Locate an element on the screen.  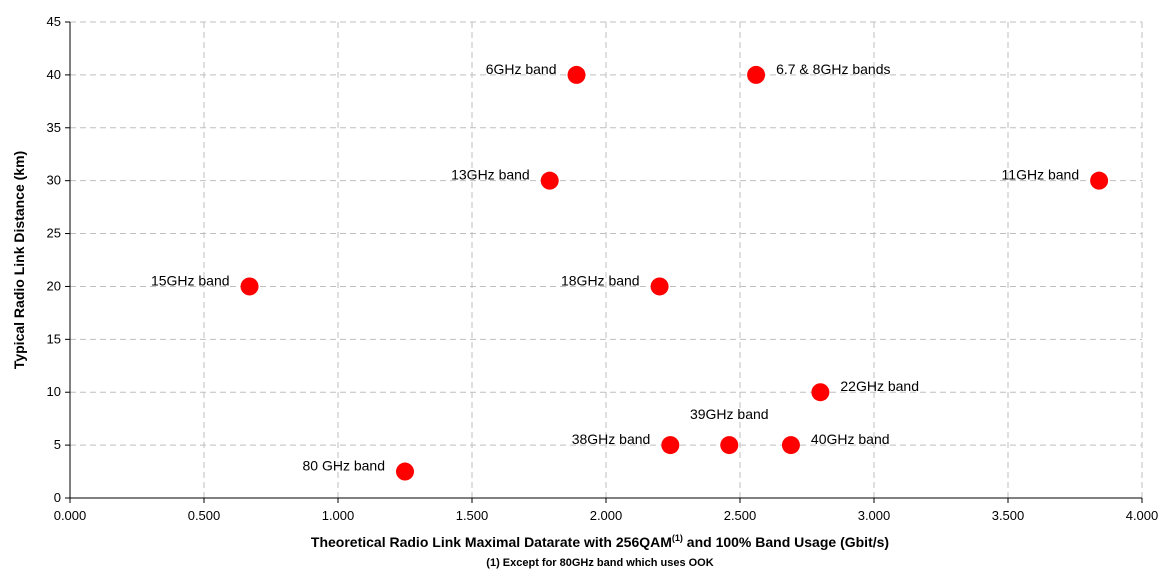
y-tick-label: 10 is located at coordinates (54, 391).